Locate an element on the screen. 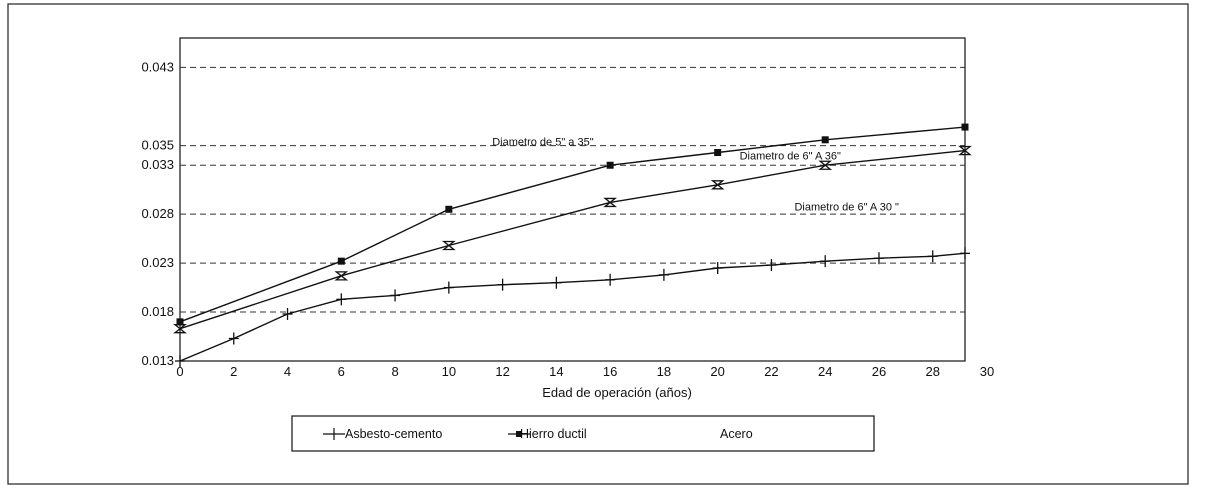  y-tick-label: 0.018 is located at coordinates (157, 311).